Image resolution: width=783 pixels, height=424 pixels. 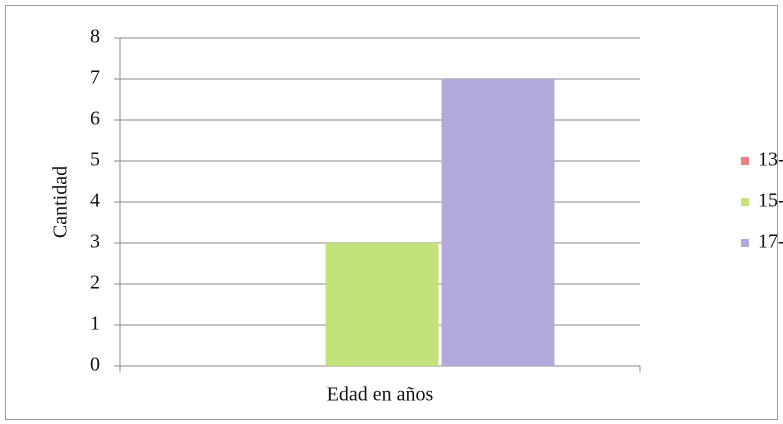 What do you see at coordinates (380, 395) in the screenshot?
I see `x-tick-label: Edad en años` at bounding box center [380, 395].